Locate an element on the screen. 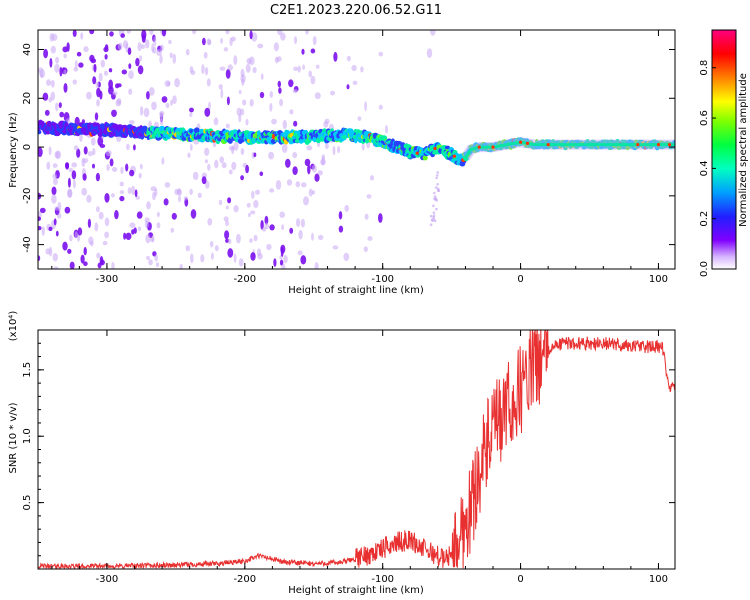 Image resolution: width=750 pixels, height=600 pixels. colorbar-ticks: 0.0 0.2 0.4 0.6 0.8 is located at coordinates (707, 168).